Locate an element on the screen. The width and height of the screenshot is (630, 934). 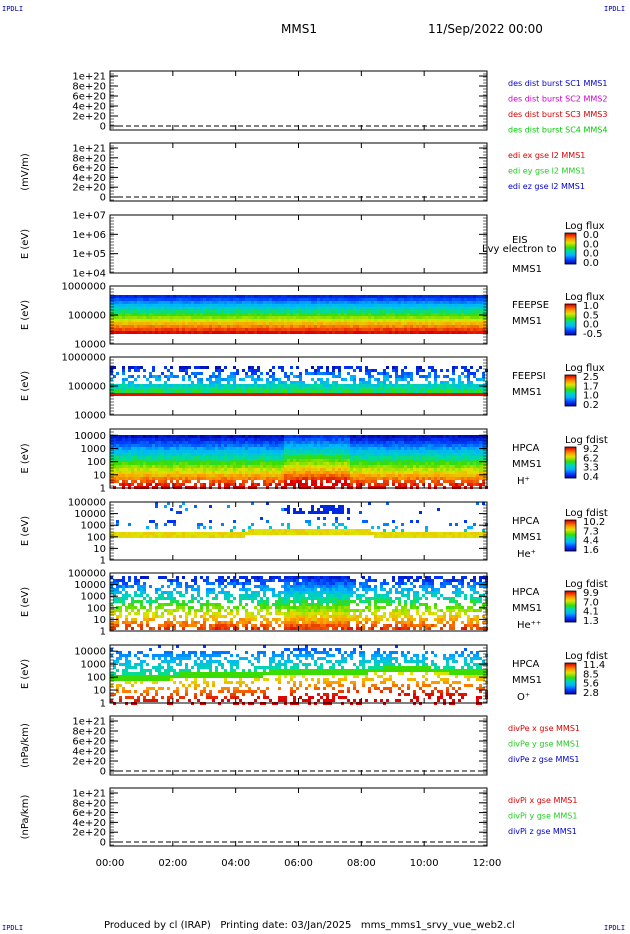
instrument-label-3-1: Lvy electron to is located at coordinates (519, 249).